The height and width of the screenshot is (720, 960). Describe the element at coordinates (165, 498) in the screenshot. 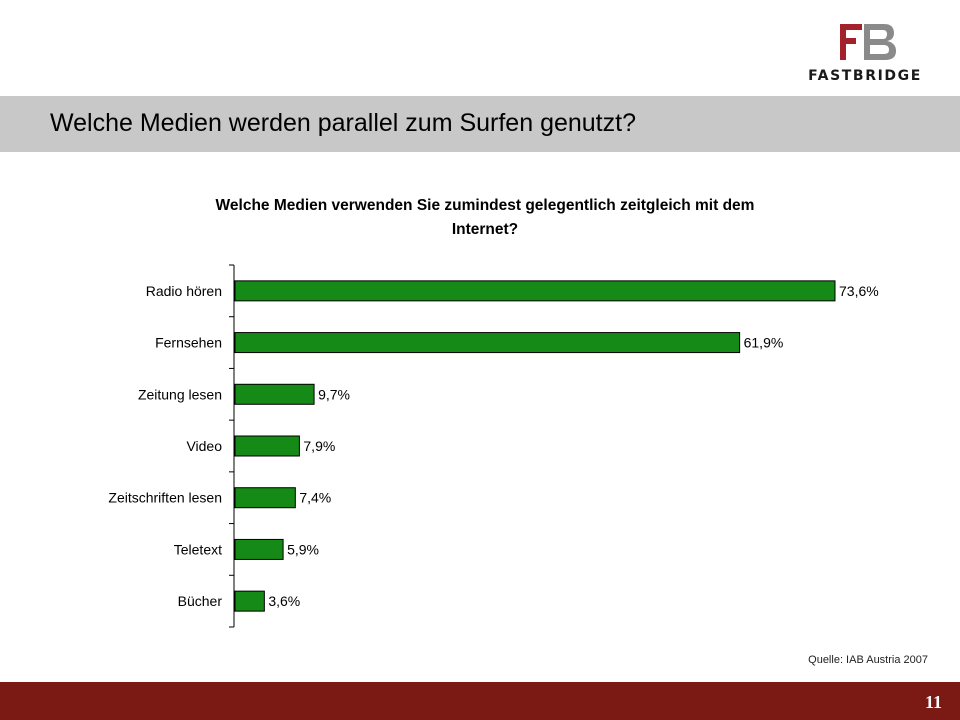

I see `category-label: Zeitschriften lesen` at that location.